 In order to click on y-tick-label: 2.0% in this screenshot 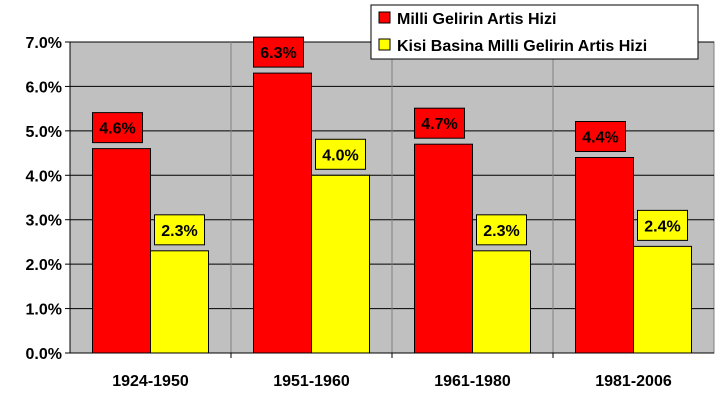, I will do `click(44, 265)`.